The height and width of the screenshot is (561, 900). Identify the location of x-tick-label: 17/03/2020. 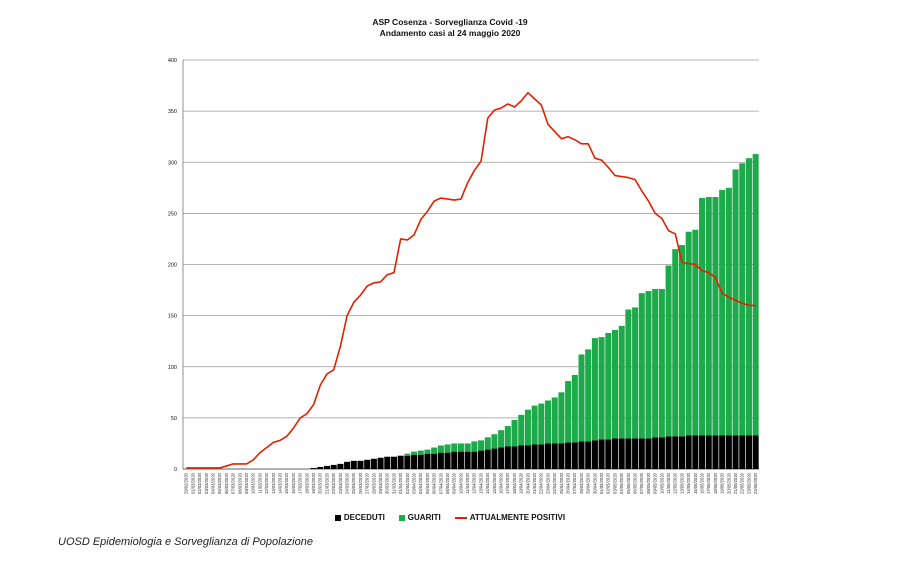
(300, 483).